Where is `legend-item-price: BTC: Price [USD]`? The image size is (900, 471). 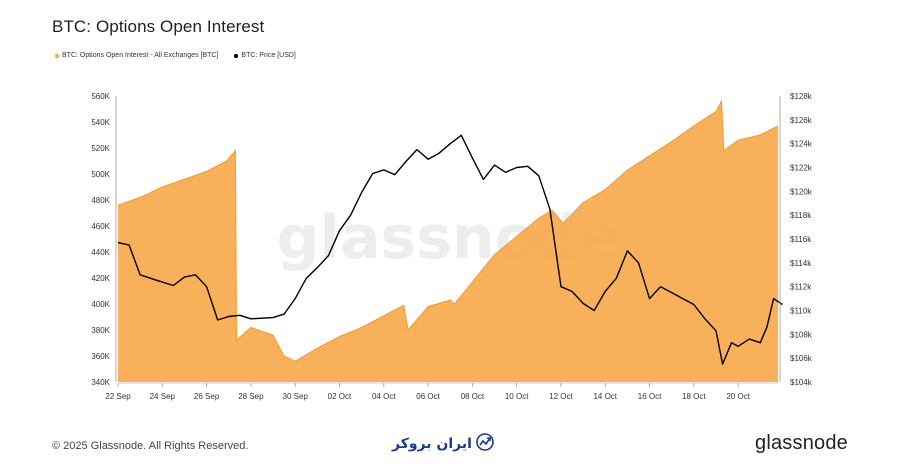 legend-item-price: BTC: Price [USD] is located at coordinates (265, 55).